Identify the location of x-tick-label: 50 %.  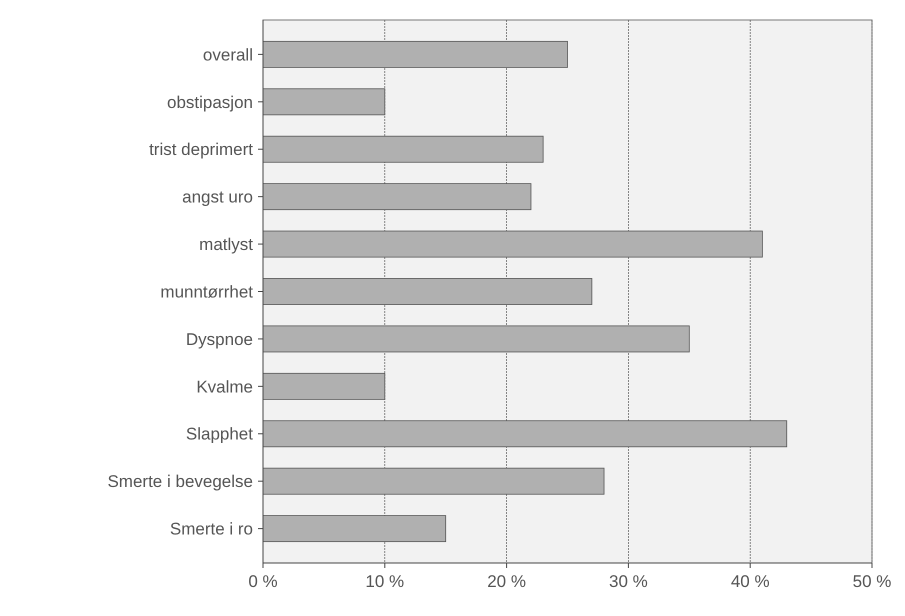
(872, 581).